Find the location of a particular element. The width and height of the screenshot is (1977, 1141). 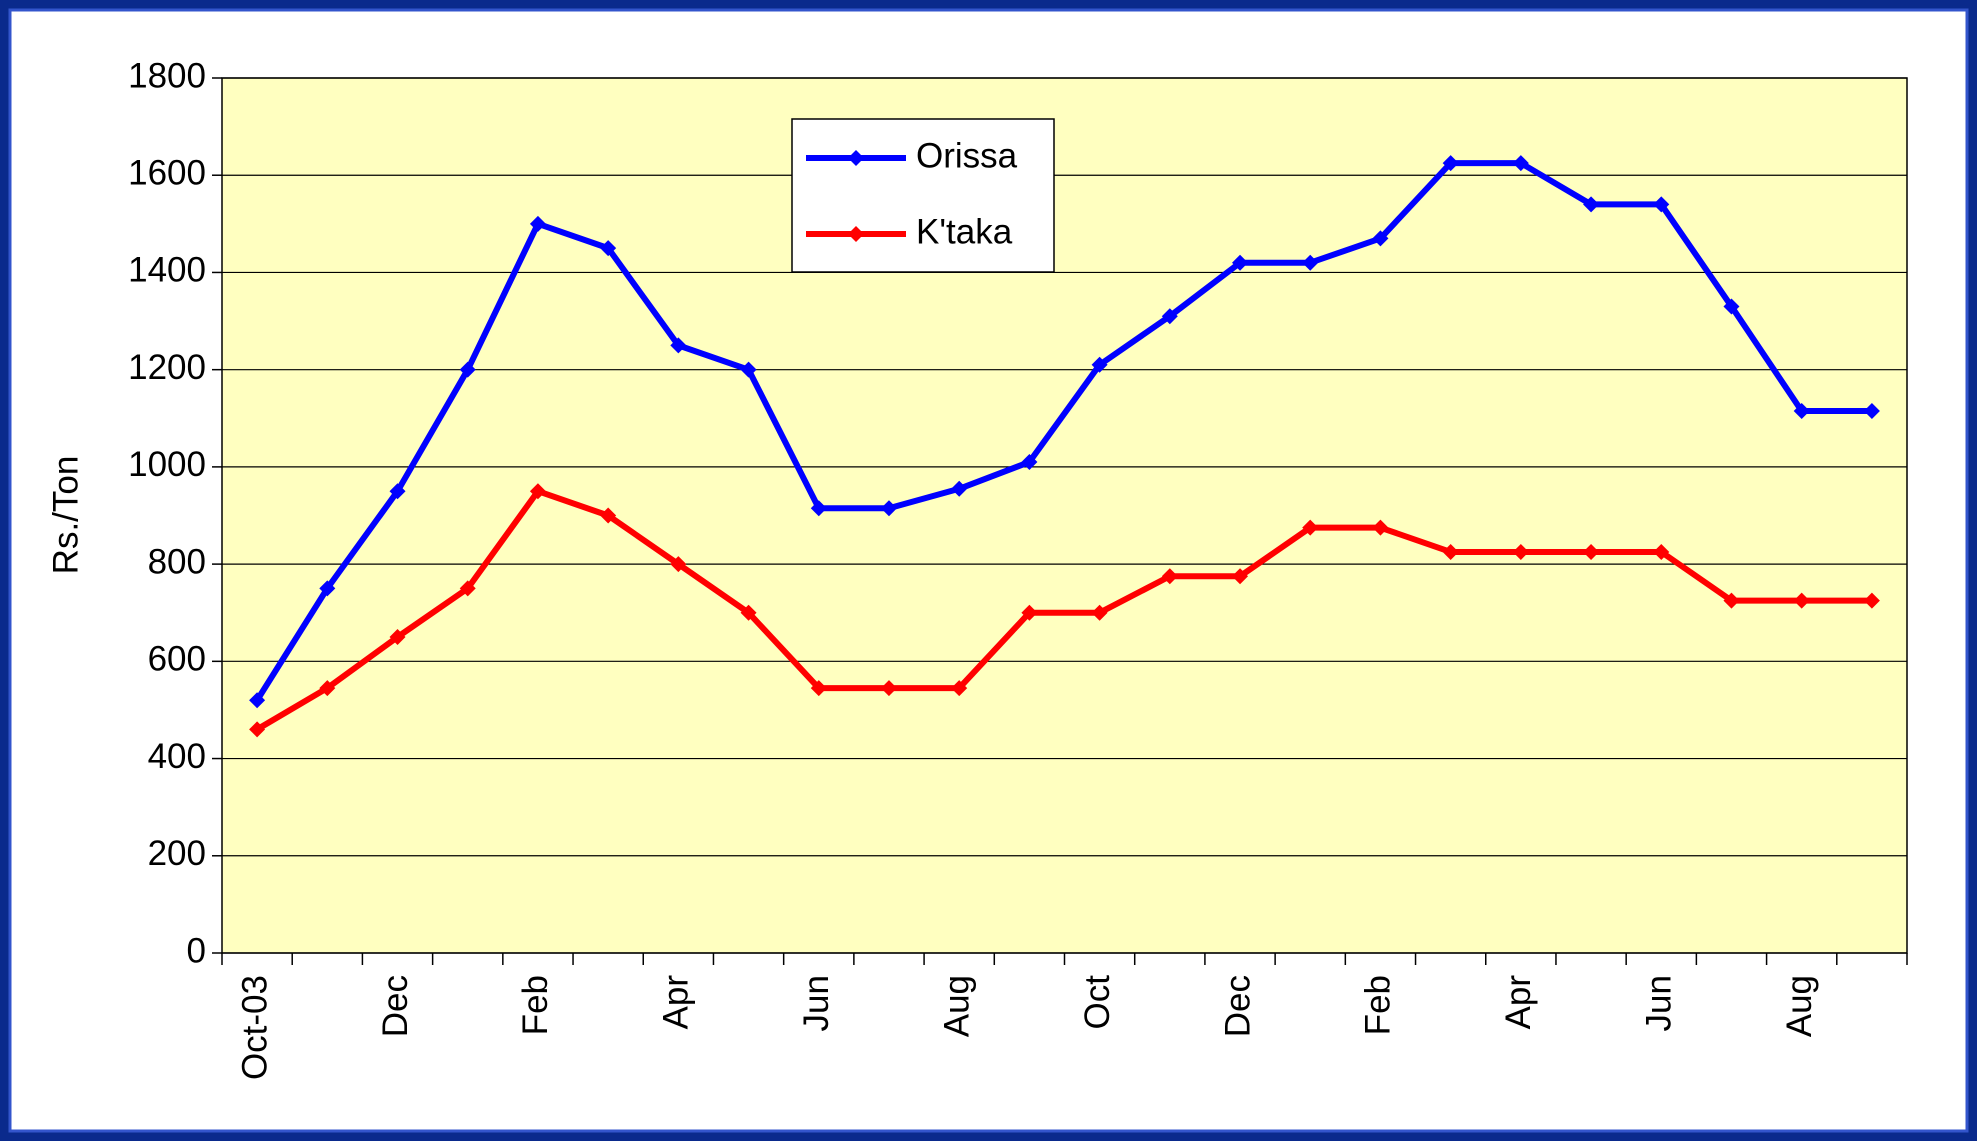

y-tick-label: 1400 is located at coordinates (167, 270).